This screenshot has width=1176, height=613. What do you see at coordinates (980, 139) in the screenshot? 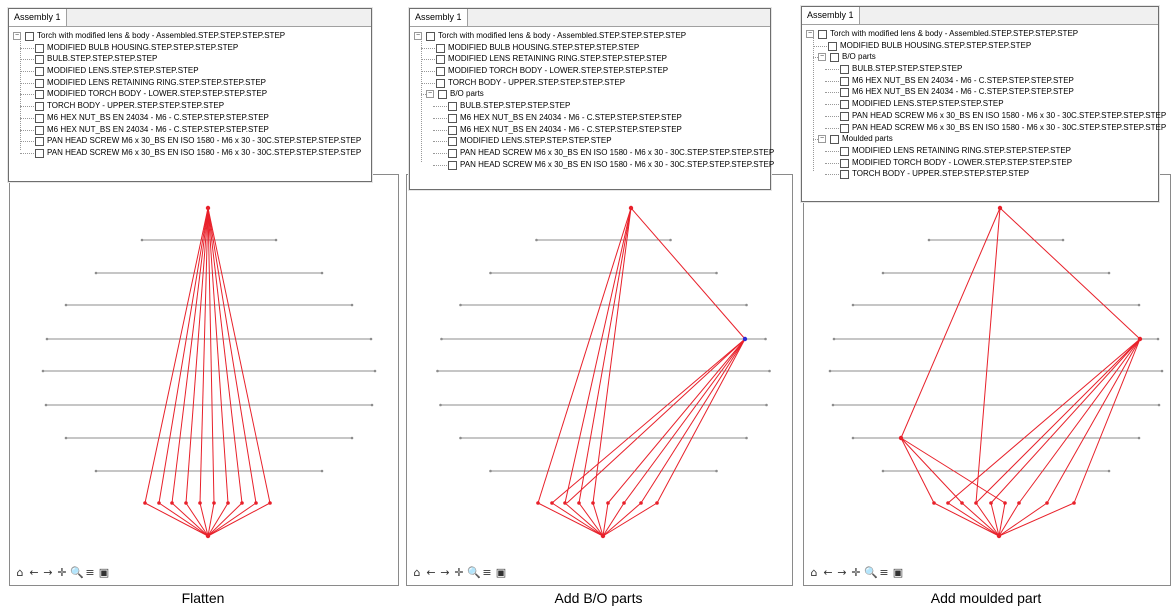
I see `tree-group-node: − Moulded parts` at bounding box center [980, 139].